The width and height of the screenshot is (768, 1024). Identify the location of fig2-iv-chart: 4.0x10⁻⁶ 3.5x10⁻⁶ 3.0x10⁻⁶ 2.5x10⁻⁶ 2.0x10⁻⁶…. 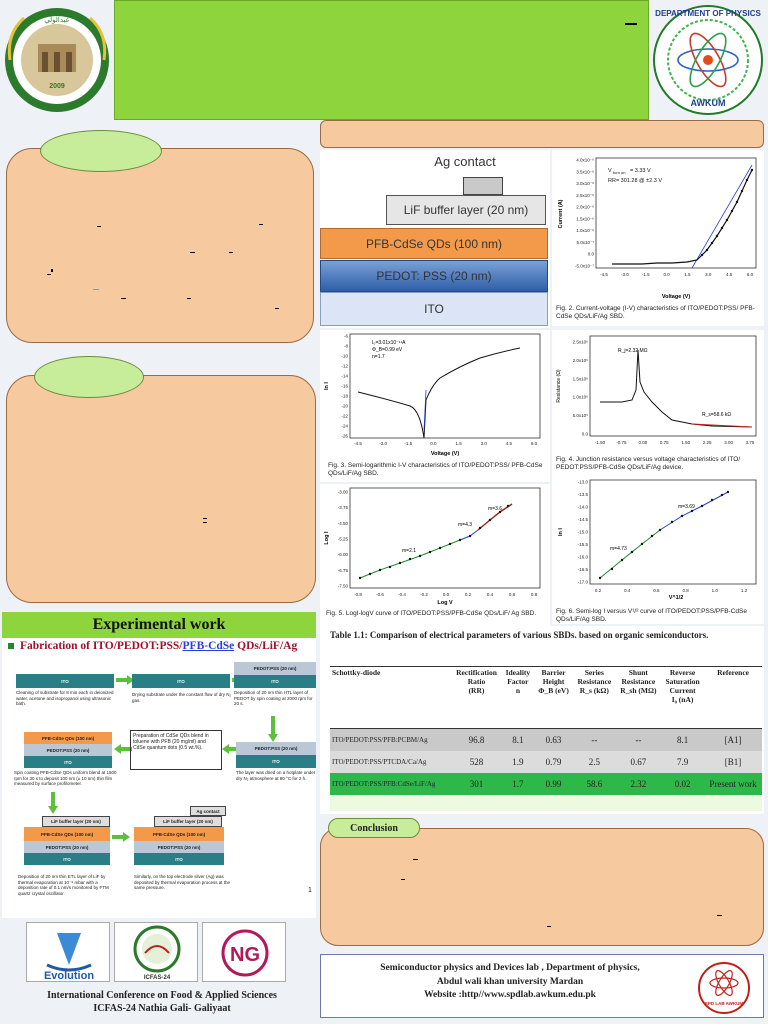
(658, 238).